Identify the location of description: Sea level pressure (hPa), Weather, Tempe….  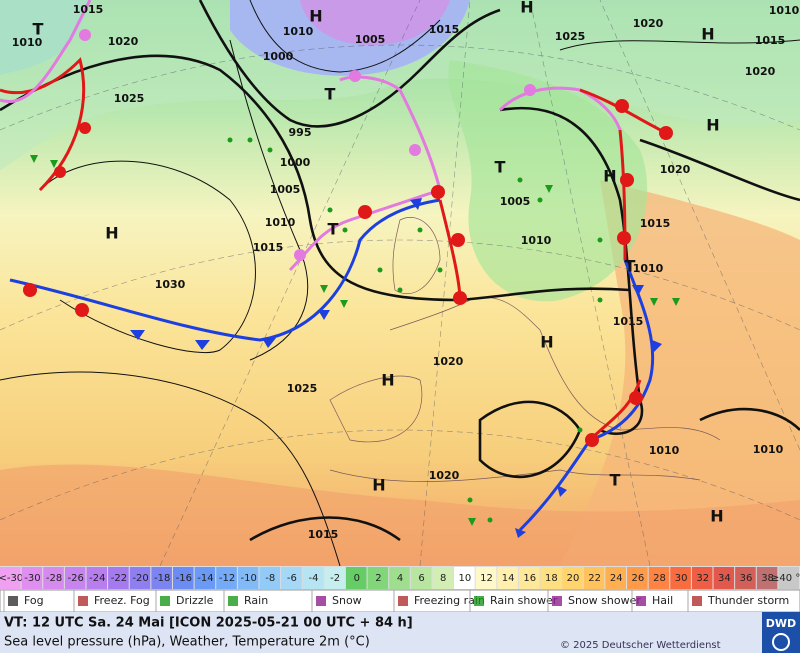
(187, 642).